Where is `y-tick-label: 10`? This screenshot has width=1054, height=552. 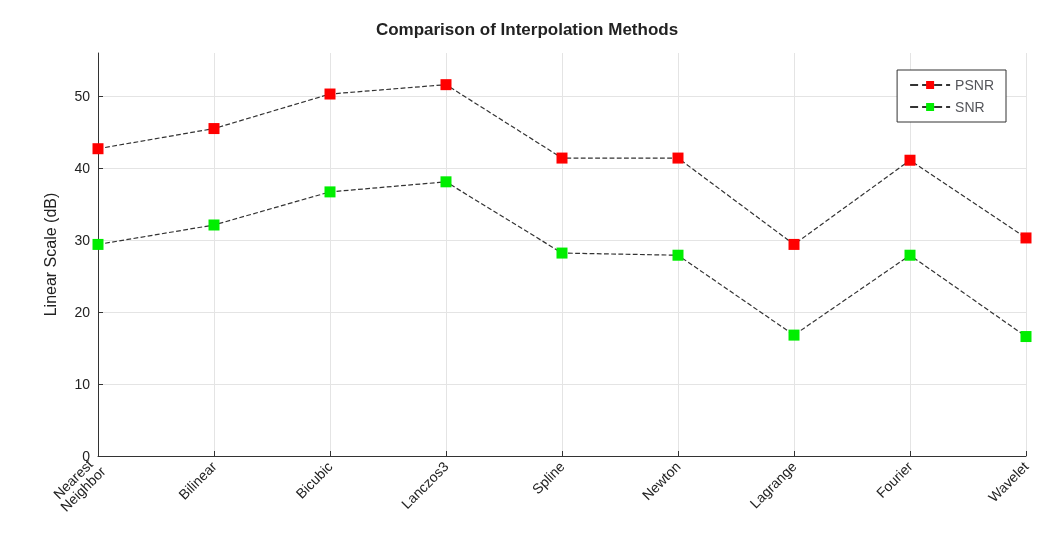 y-tick-label: 10 is located at coordinates (82, 384).